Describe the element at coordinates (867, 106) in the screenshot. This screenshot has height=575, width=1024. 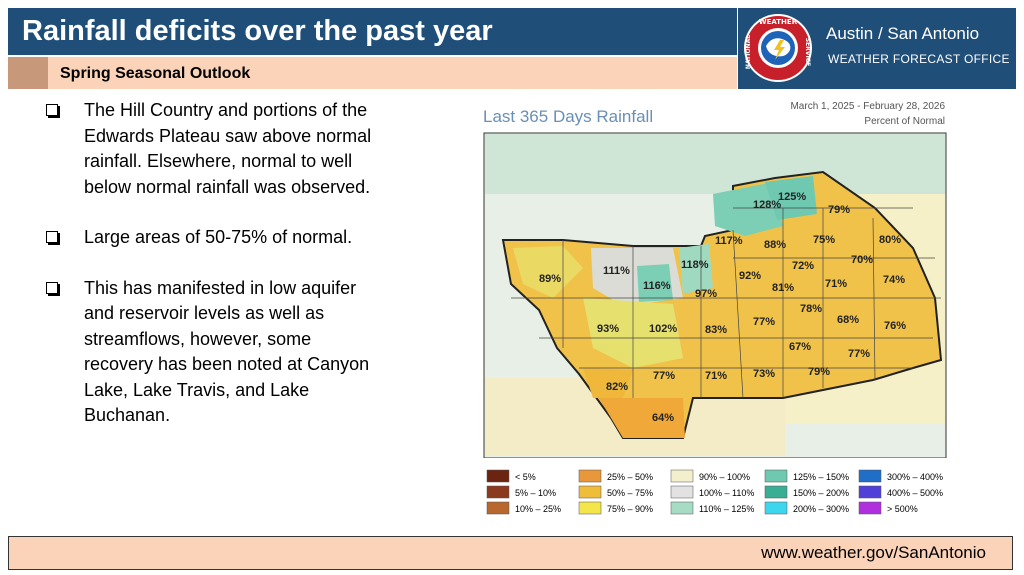
I see `map-date-range: March 1, 2025 - February 28, 2026` at that location.